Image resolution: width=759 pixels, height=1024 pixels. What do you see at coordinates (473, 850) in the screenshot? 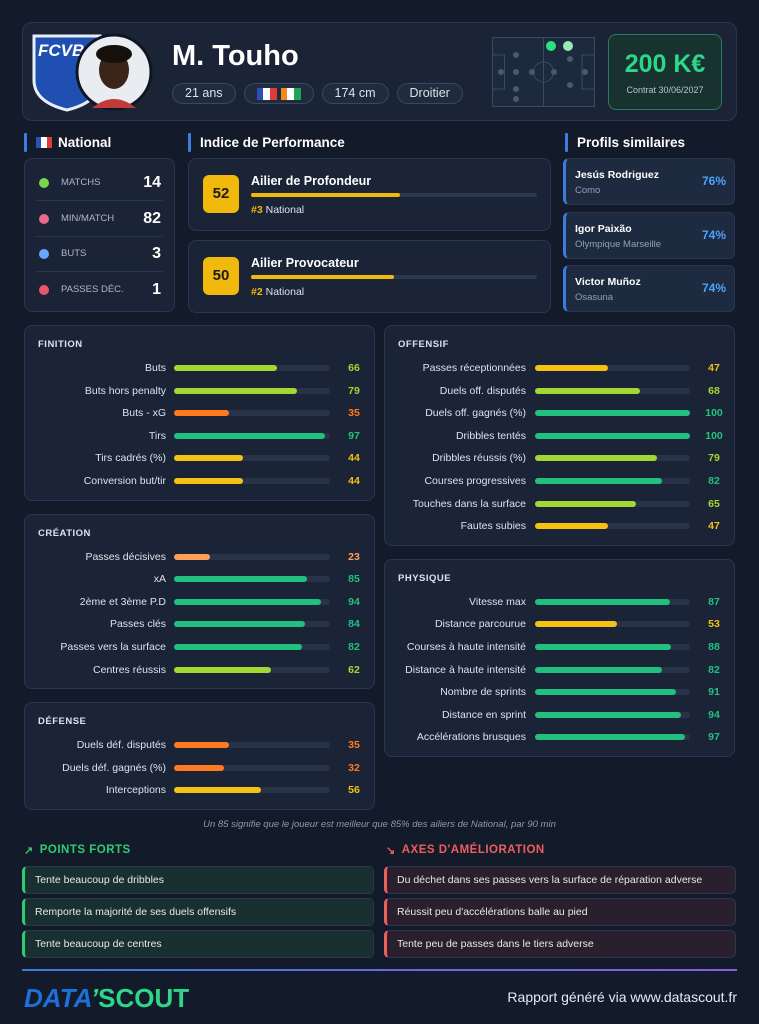
I see `list-title-text: AXES D'AMÉLIORATION` at bounding box center [473, 850].